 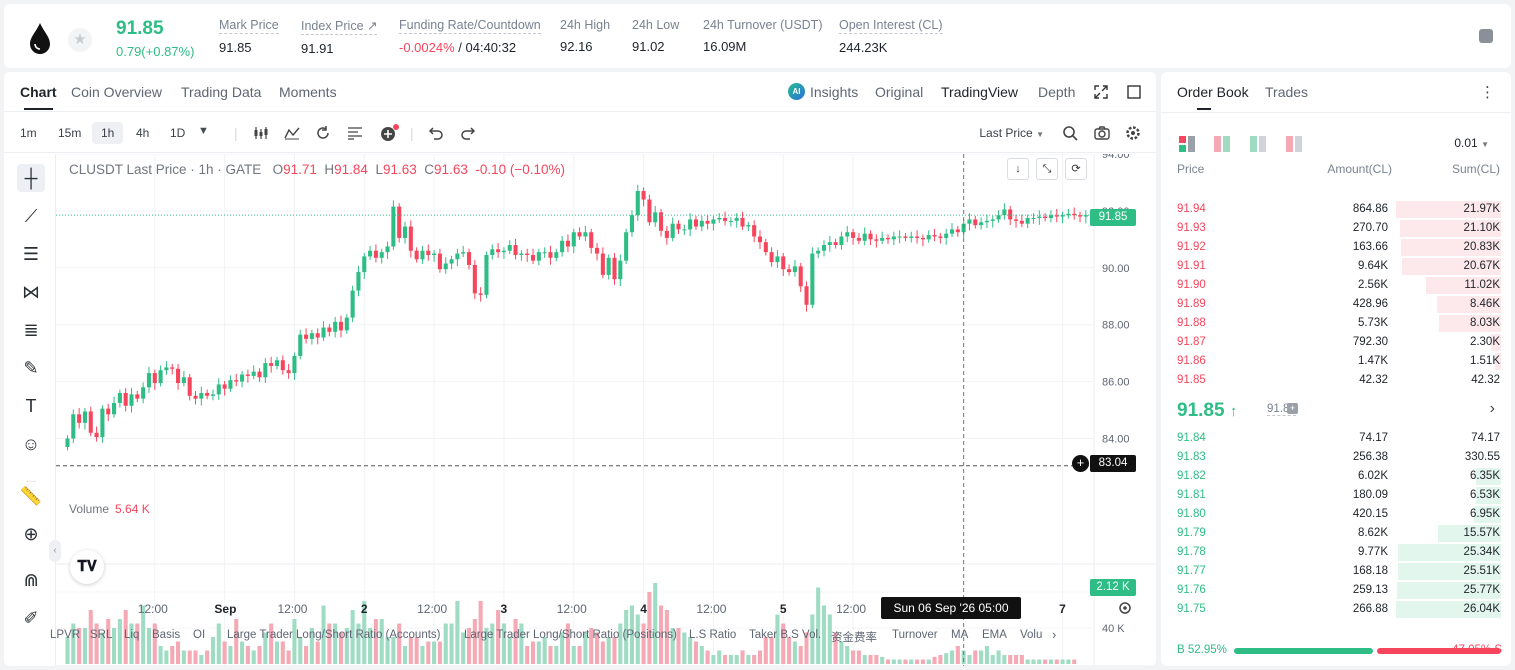 I want to click on horizontal-lines-icon: ☰, so click(x=31, y=254).